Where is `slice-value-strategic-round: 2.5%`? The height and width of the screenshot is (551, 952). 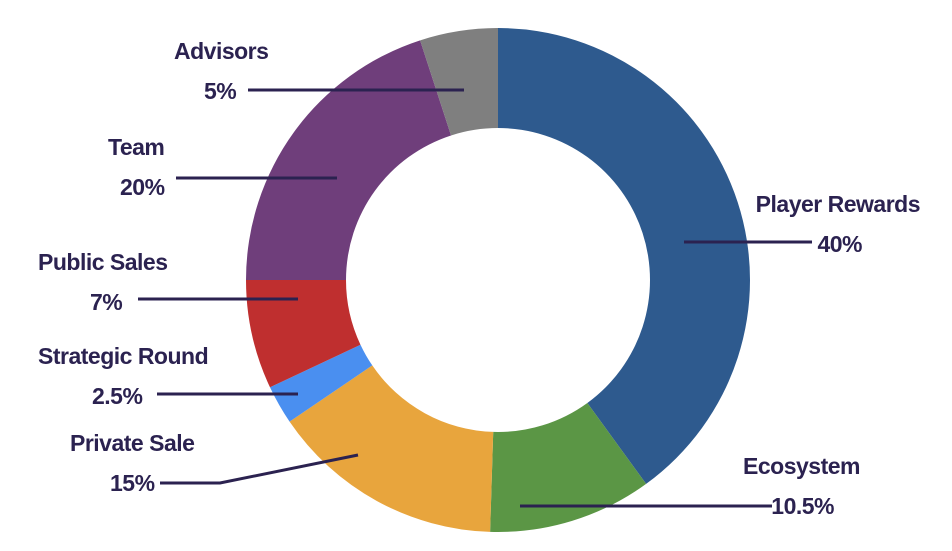
slice-value-strategic-round: 2.5% is located at coordinates (117, 396).